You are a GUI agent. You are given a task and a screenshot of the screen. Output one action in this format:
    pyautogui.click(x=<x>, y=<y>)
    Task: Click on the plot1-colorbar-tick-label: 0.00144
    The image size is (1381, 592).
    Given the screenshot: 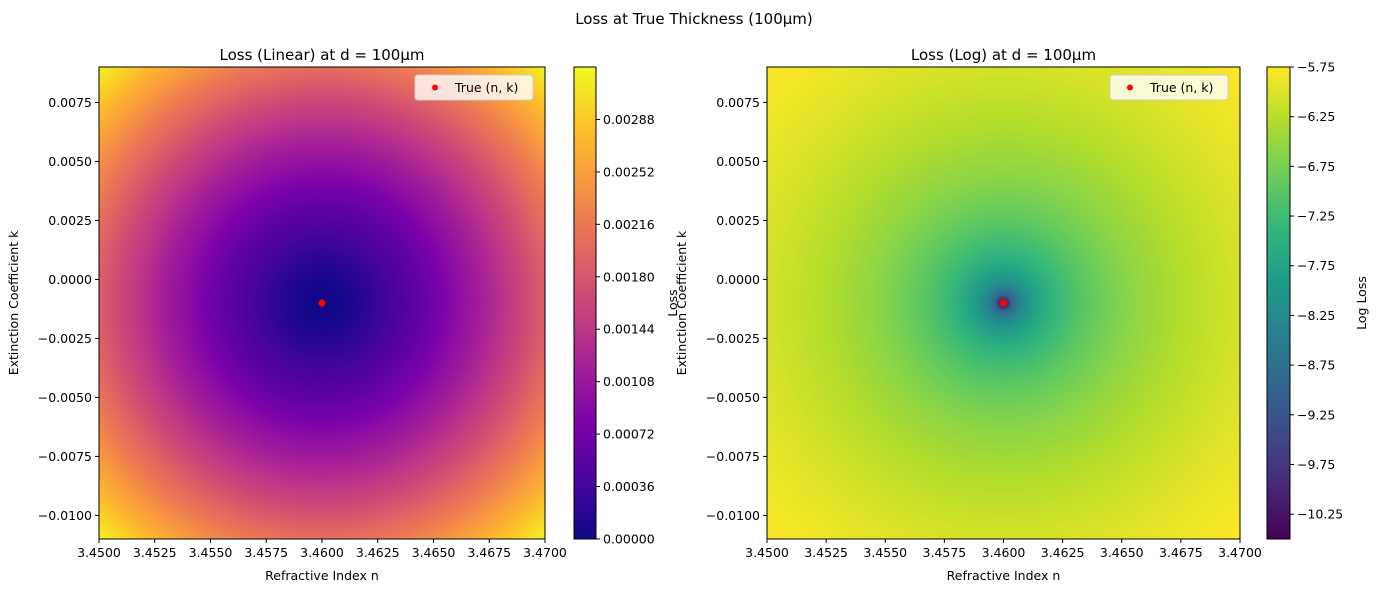 What is the action you would take?
    pyautogui.click(x=629, y=329)
    